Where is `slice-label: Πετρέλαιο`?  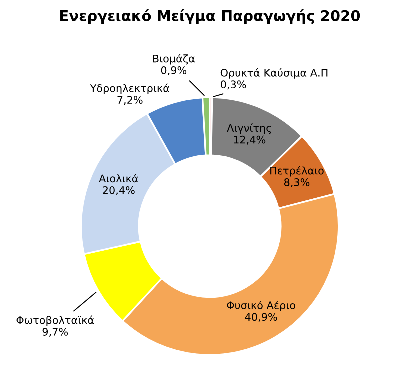
slice-label: Πετρέλαιο is located at coordinates (297, 171).